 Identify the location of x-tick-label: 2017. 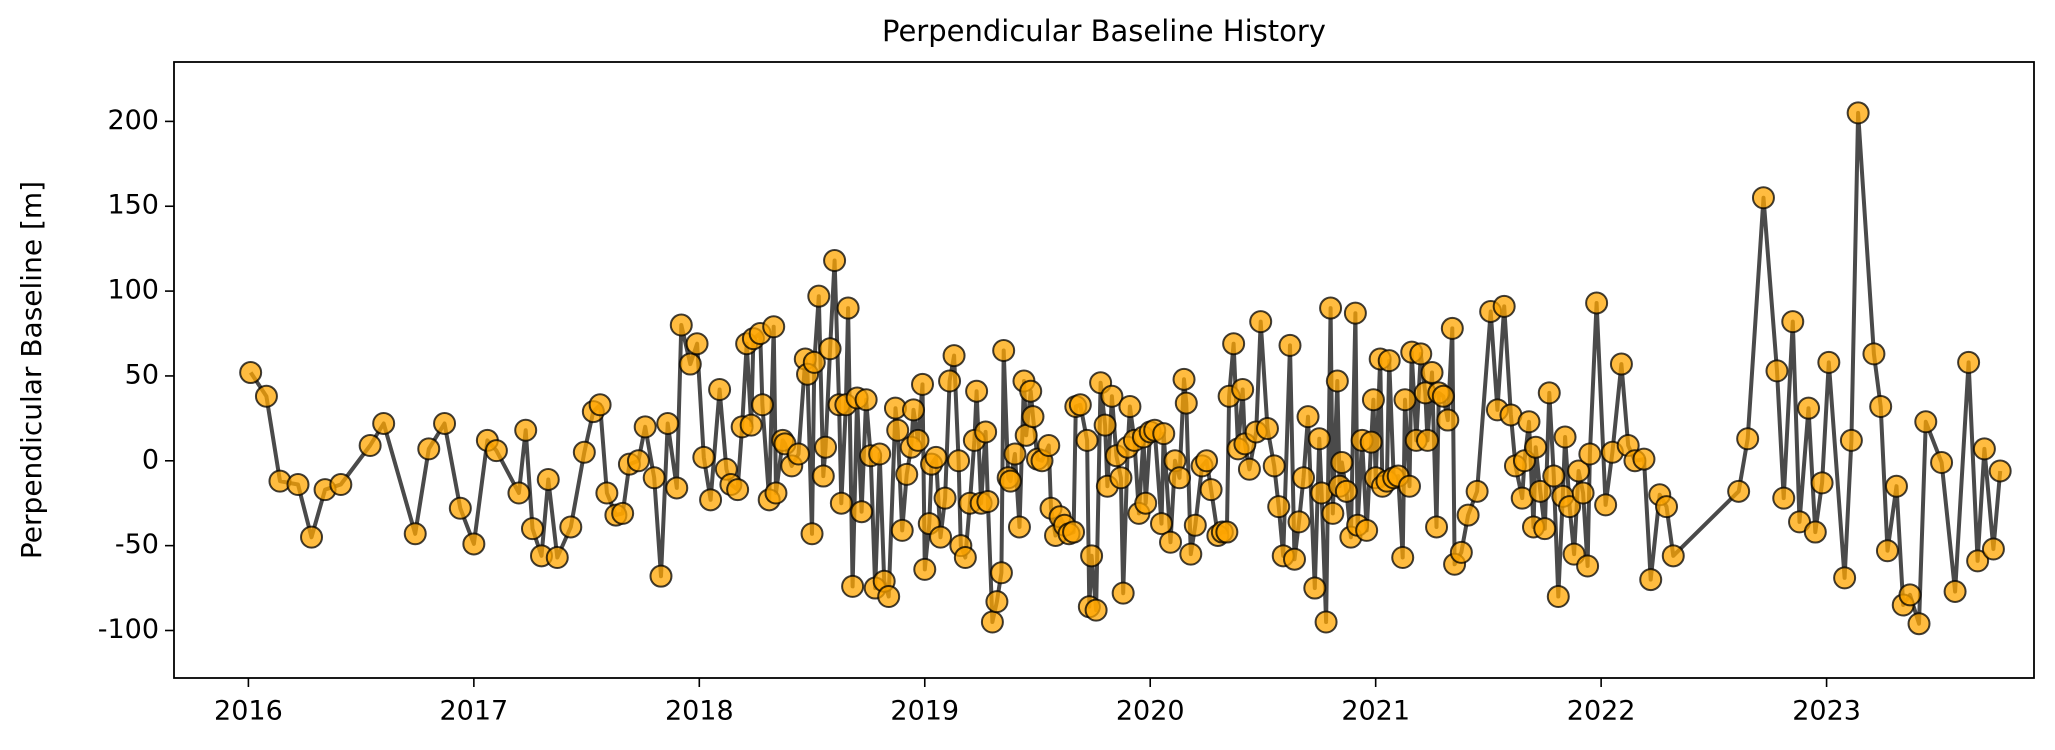
(473, 711).